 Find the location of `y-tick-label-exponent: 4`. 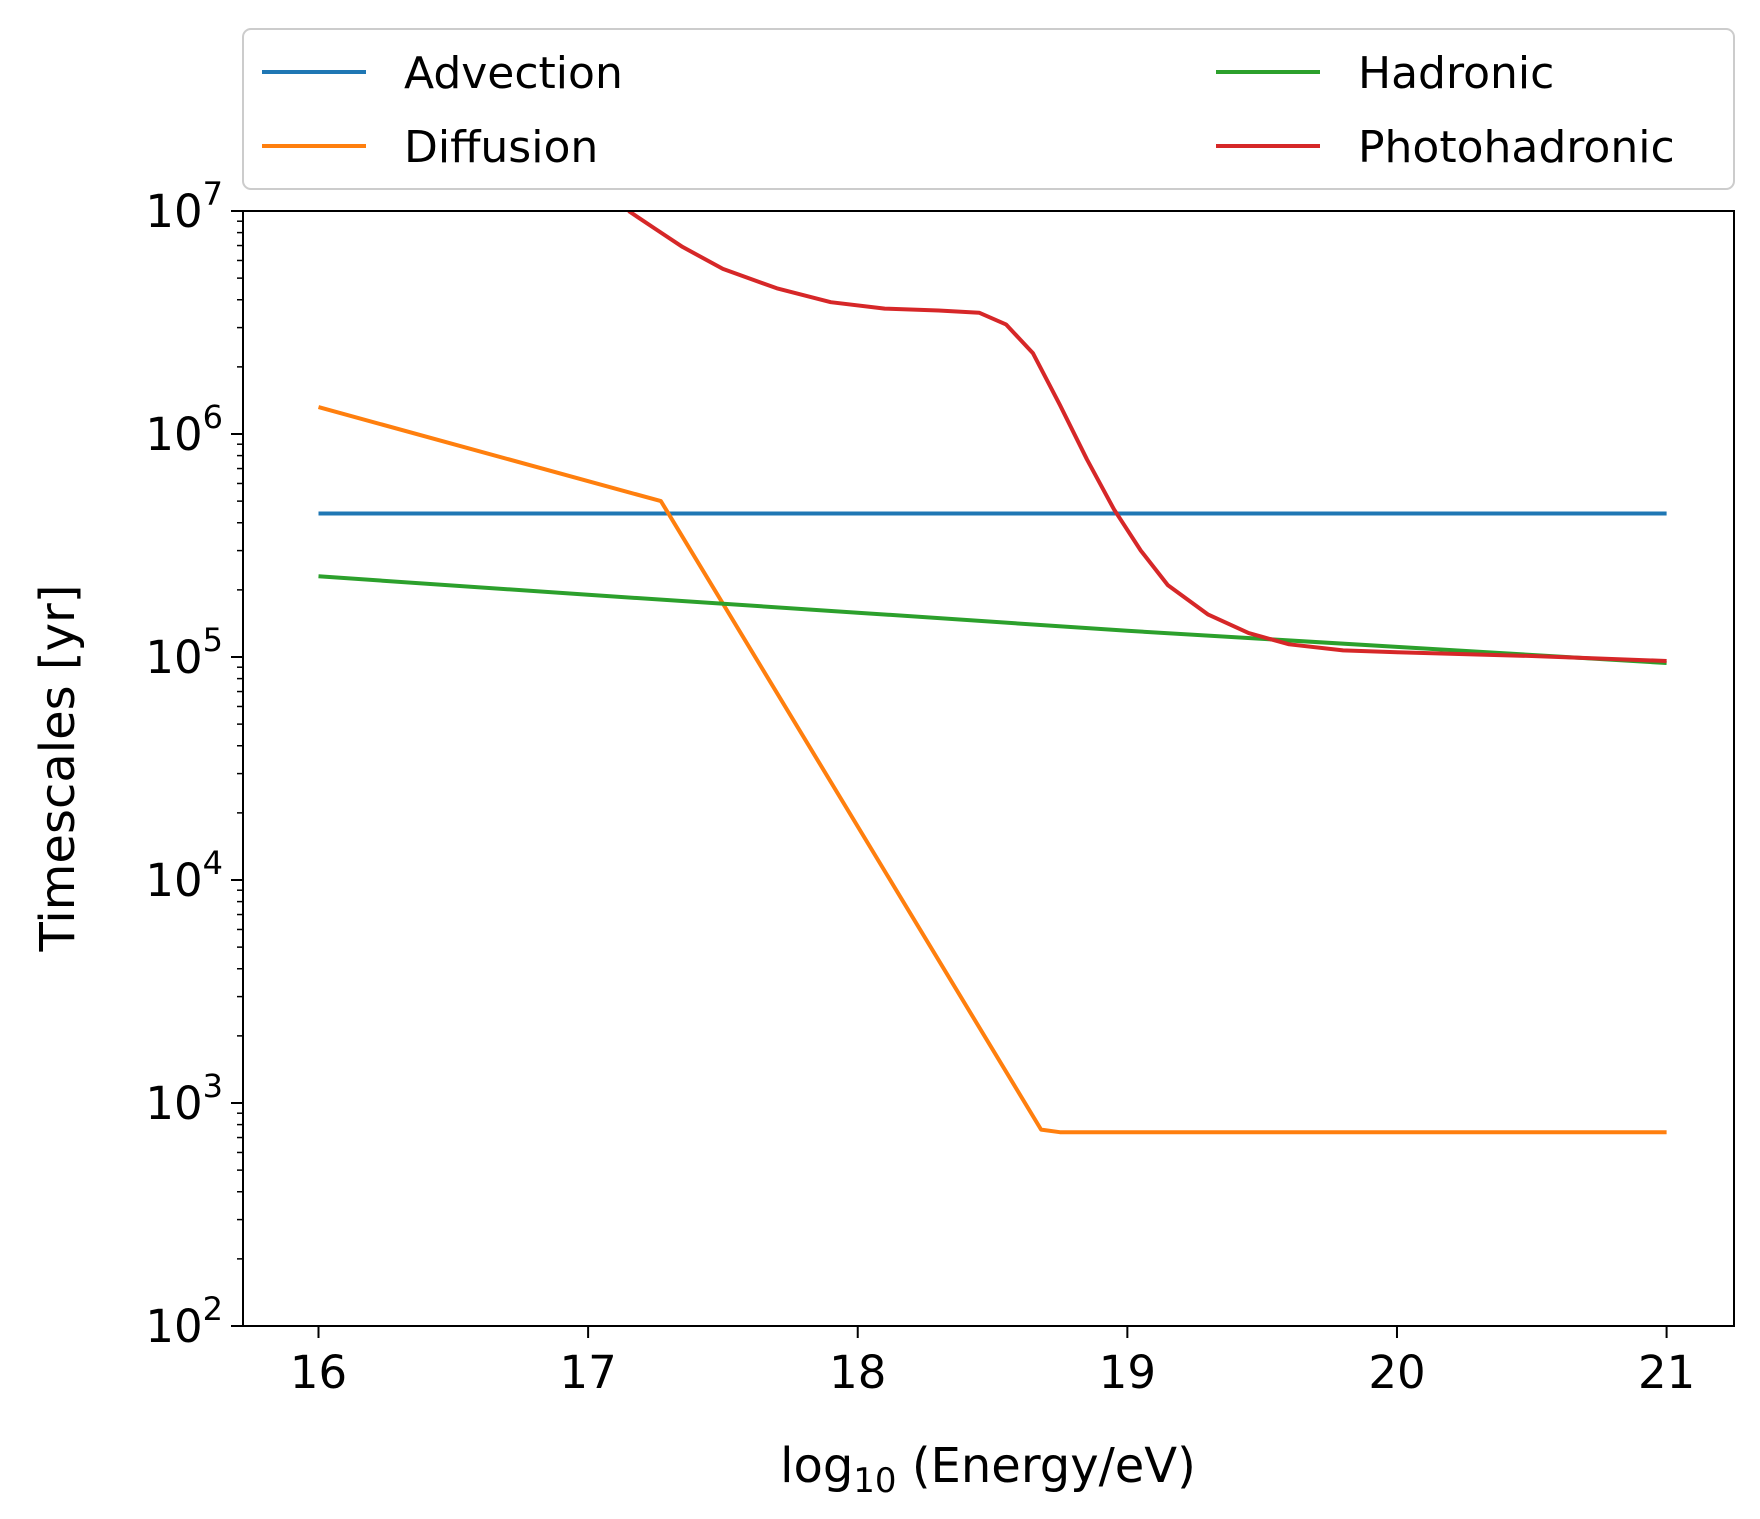

y-tick-label-exponent: 4 is located at coordinates (213, 863).